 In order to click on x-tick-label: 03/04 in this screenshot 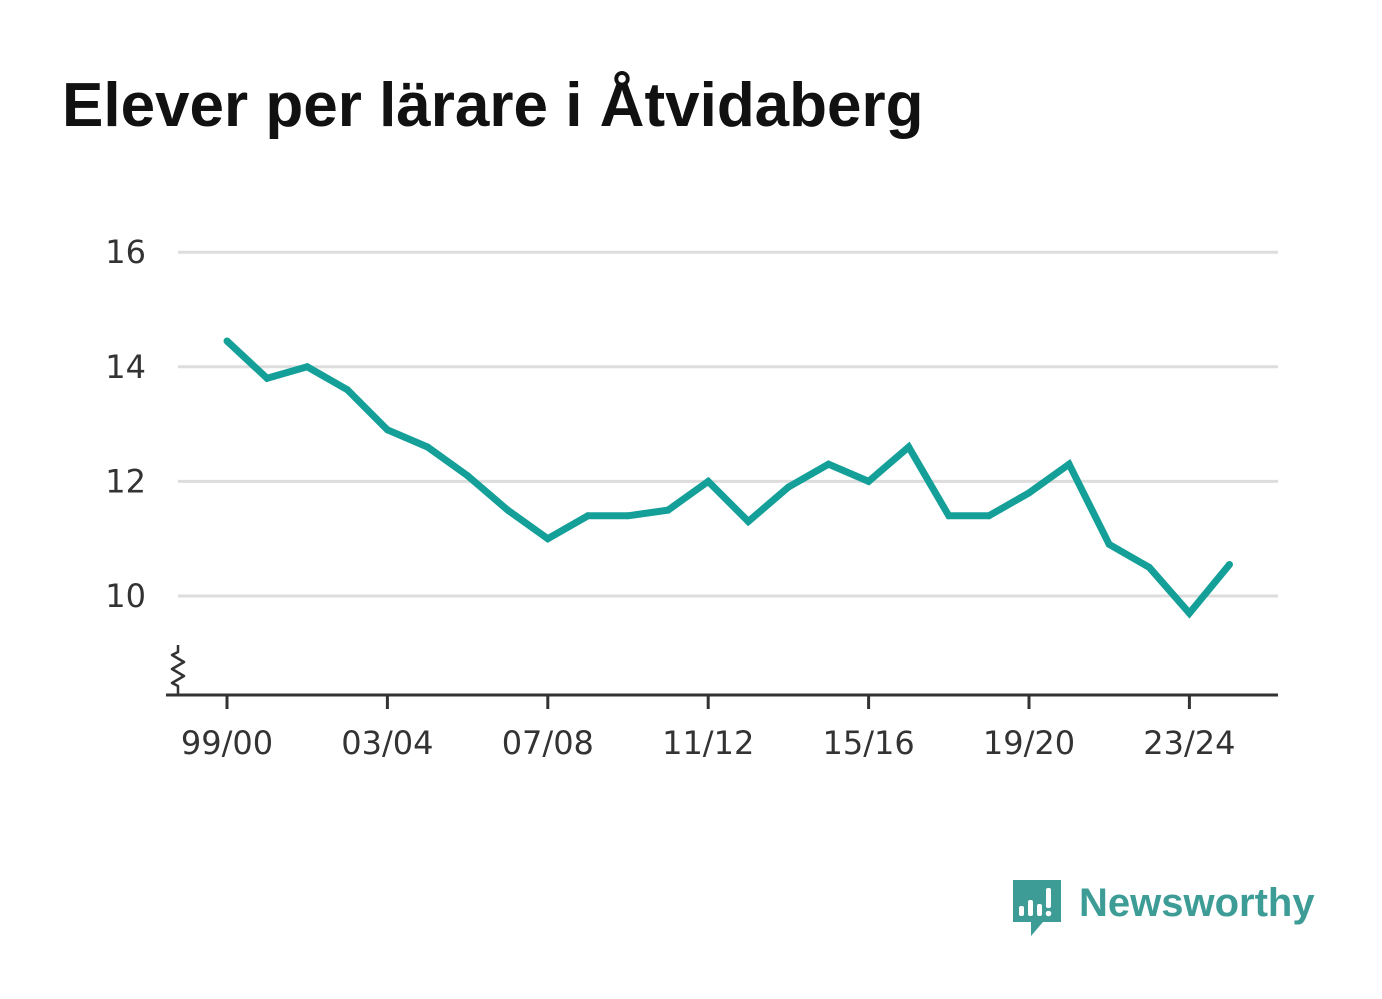, I will do `click(387, 743)`.